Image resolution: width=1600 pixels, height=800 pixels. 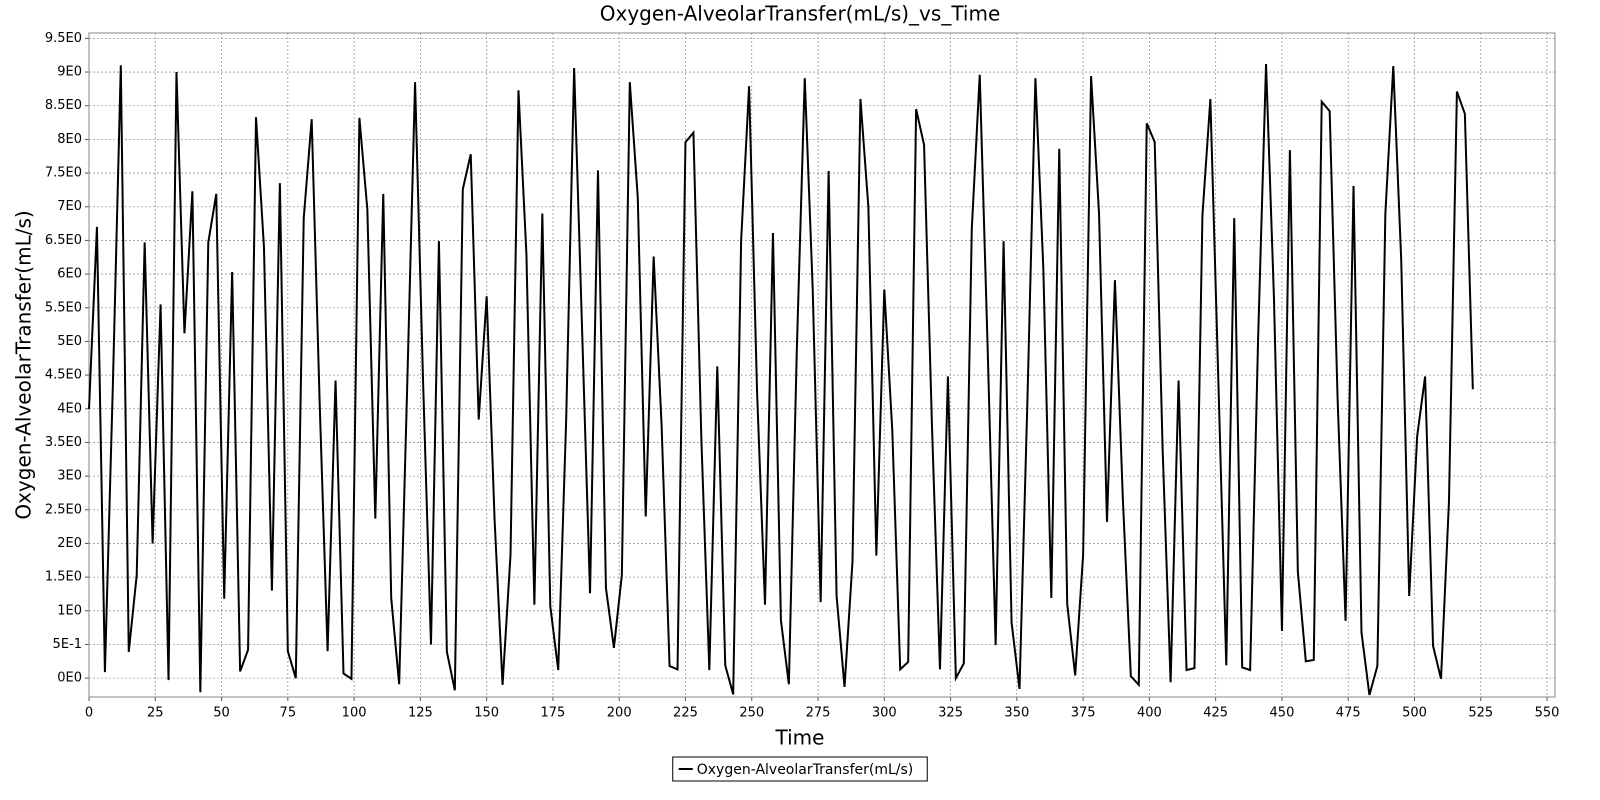 What do you see at coordinates (420, 713) in the screenshot?
I see `x-tick-label: 125` at bounding box center [420, 713].